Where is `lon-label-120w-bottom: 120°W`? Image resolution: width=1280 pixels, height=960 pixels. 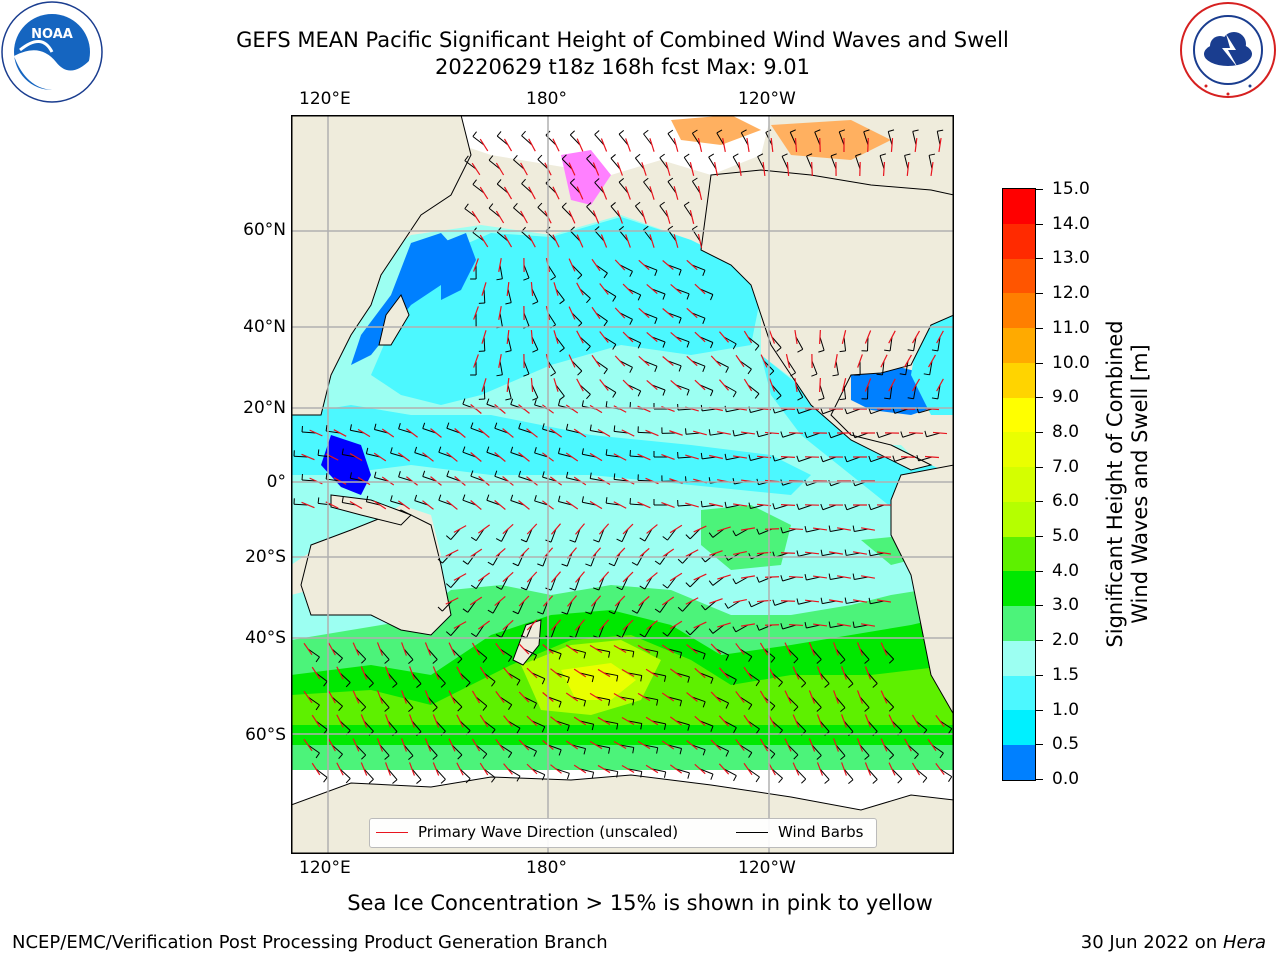
lon-label-120w-bottom: 120°W is located at coordinates (767, 868).